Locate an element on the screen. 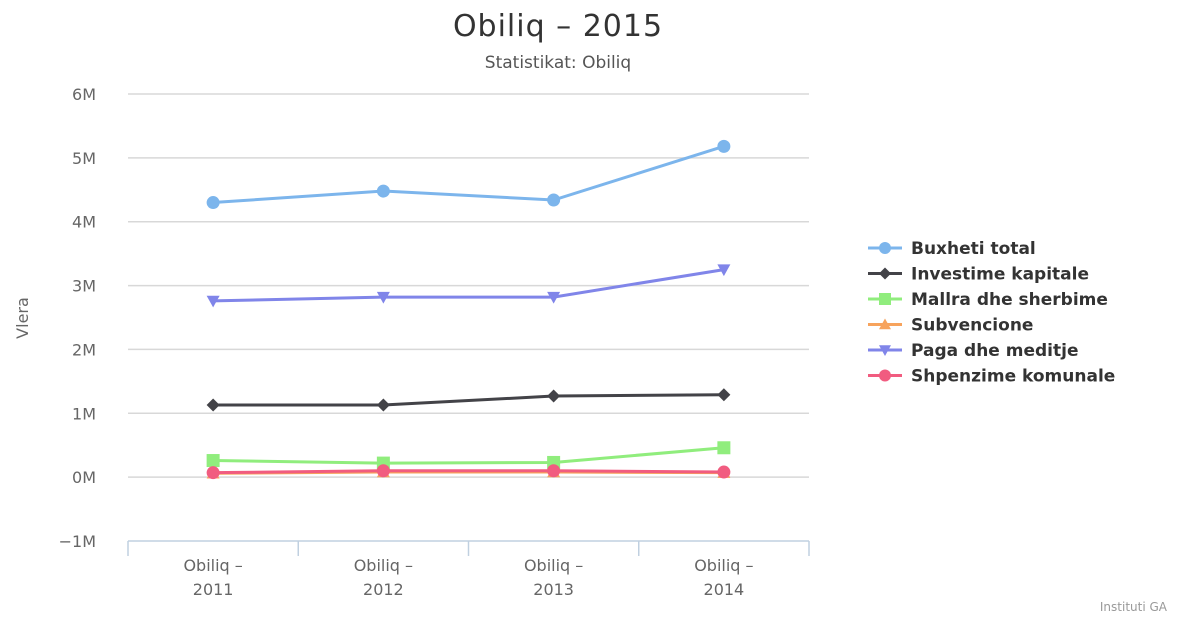 This screenshot has width=1195, height=619. legend-label: Shpenzime komunale is located at coordinates (1013, 377).